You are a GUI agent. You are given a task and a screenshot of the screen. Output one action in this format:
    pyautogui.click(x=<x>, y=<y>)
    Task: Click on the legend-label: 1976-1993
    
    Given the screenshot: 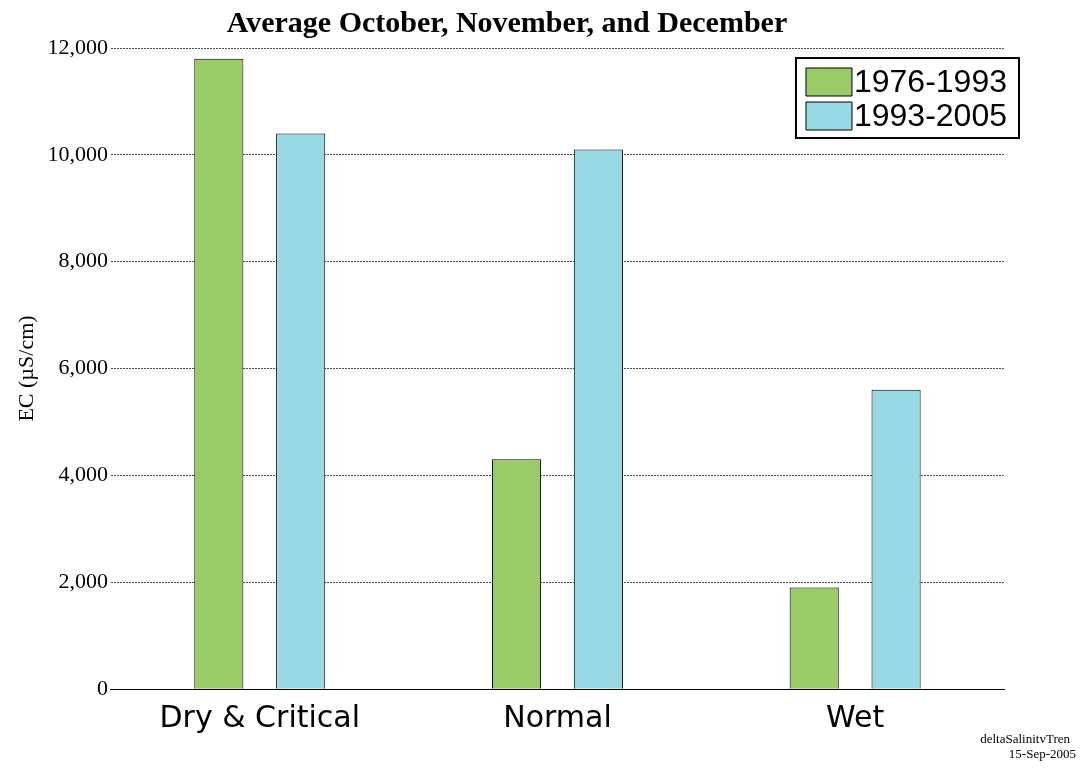 What is the action you would take?
    pyautogui.click(x=930, y=80)
    